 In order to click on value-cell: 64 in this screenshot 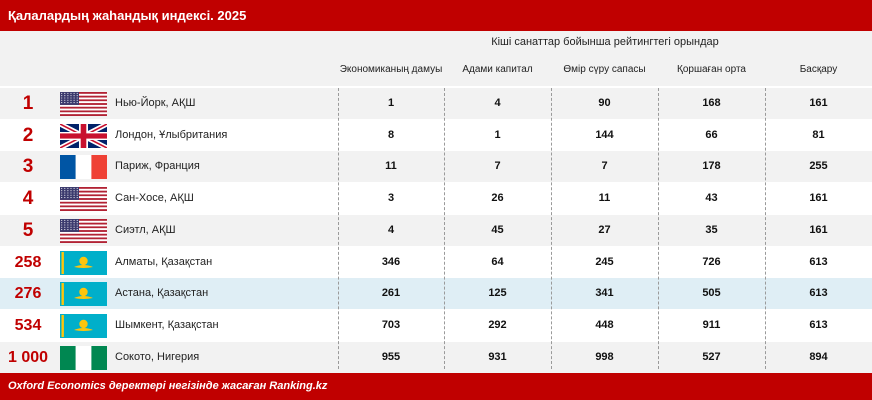, I will do `click(497, 261)`.